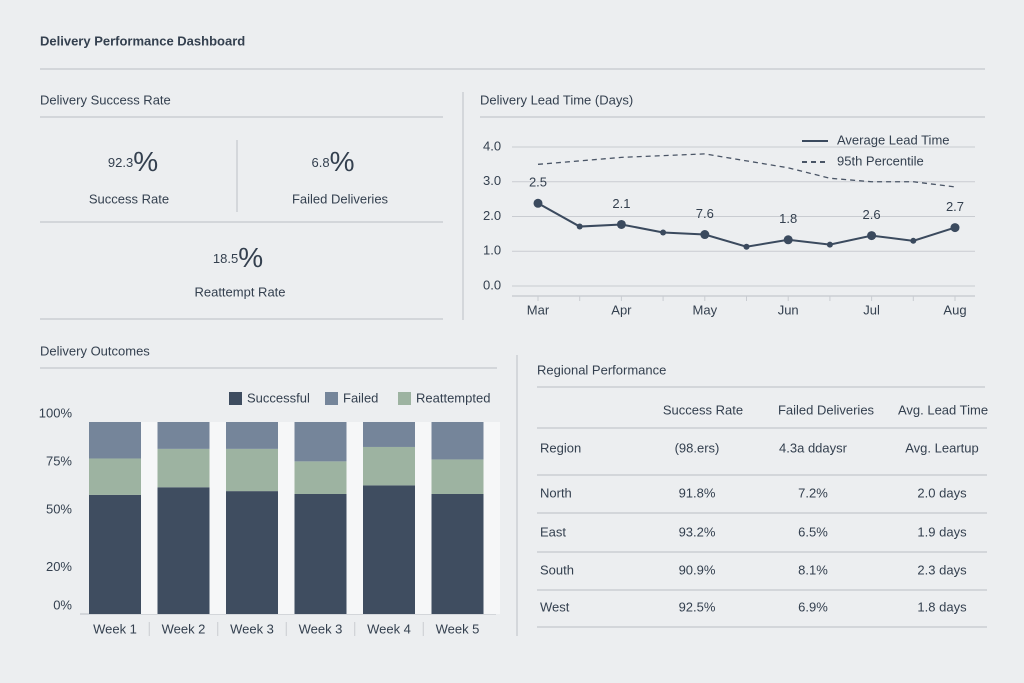 This screenshot has width=1024, height=683. Describe the element at coordinates (560, 447) in the screenshot. I see `row-header: Region` at that location.